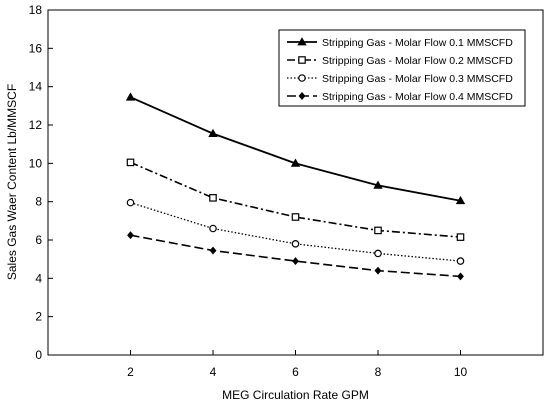 This screenshot has height=406, width=550. What do you see at coordinates (38, 355) in the screenshot?
I see `y-tick-label: 0` at bounding box center [38, 355].